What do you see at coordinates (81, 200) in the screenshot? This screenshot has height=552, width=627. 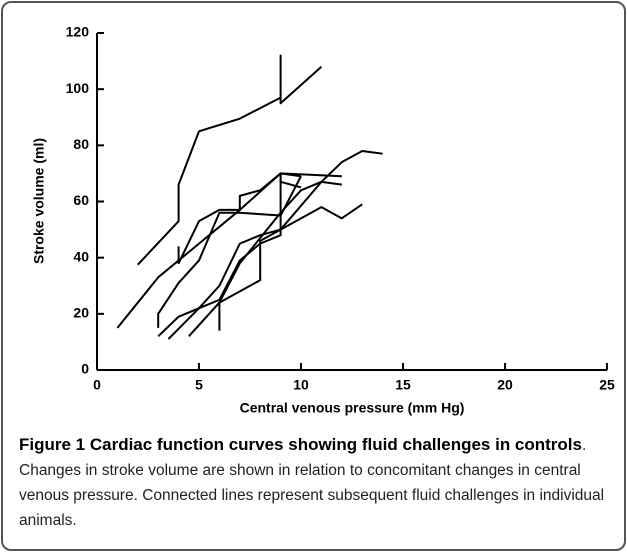 I see `y-tick-label: 60` at bounding box center [81, 200].